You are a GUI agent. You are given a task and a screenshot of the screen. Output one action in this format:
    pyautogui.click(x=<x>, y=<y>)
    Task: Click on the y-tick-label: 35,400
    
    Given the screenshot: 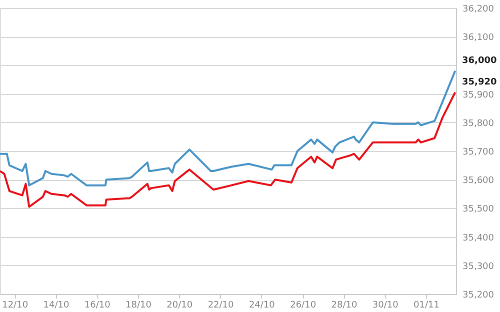 What is the action you would take?
    pyautogui.click(x=478, y=238)
    